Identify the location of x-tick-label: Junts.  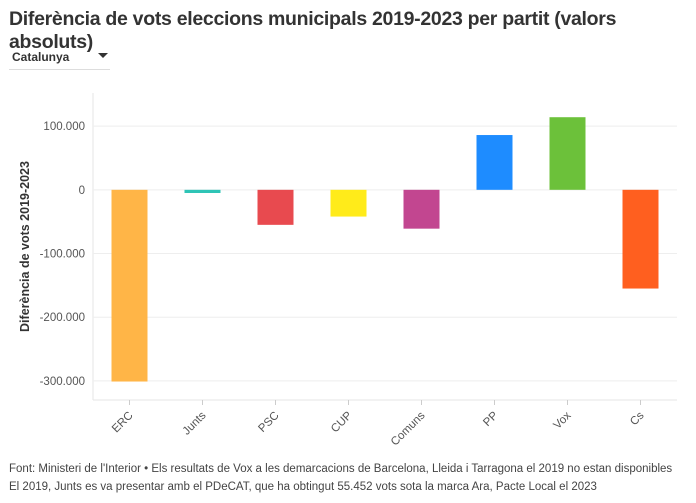
(195, 423).